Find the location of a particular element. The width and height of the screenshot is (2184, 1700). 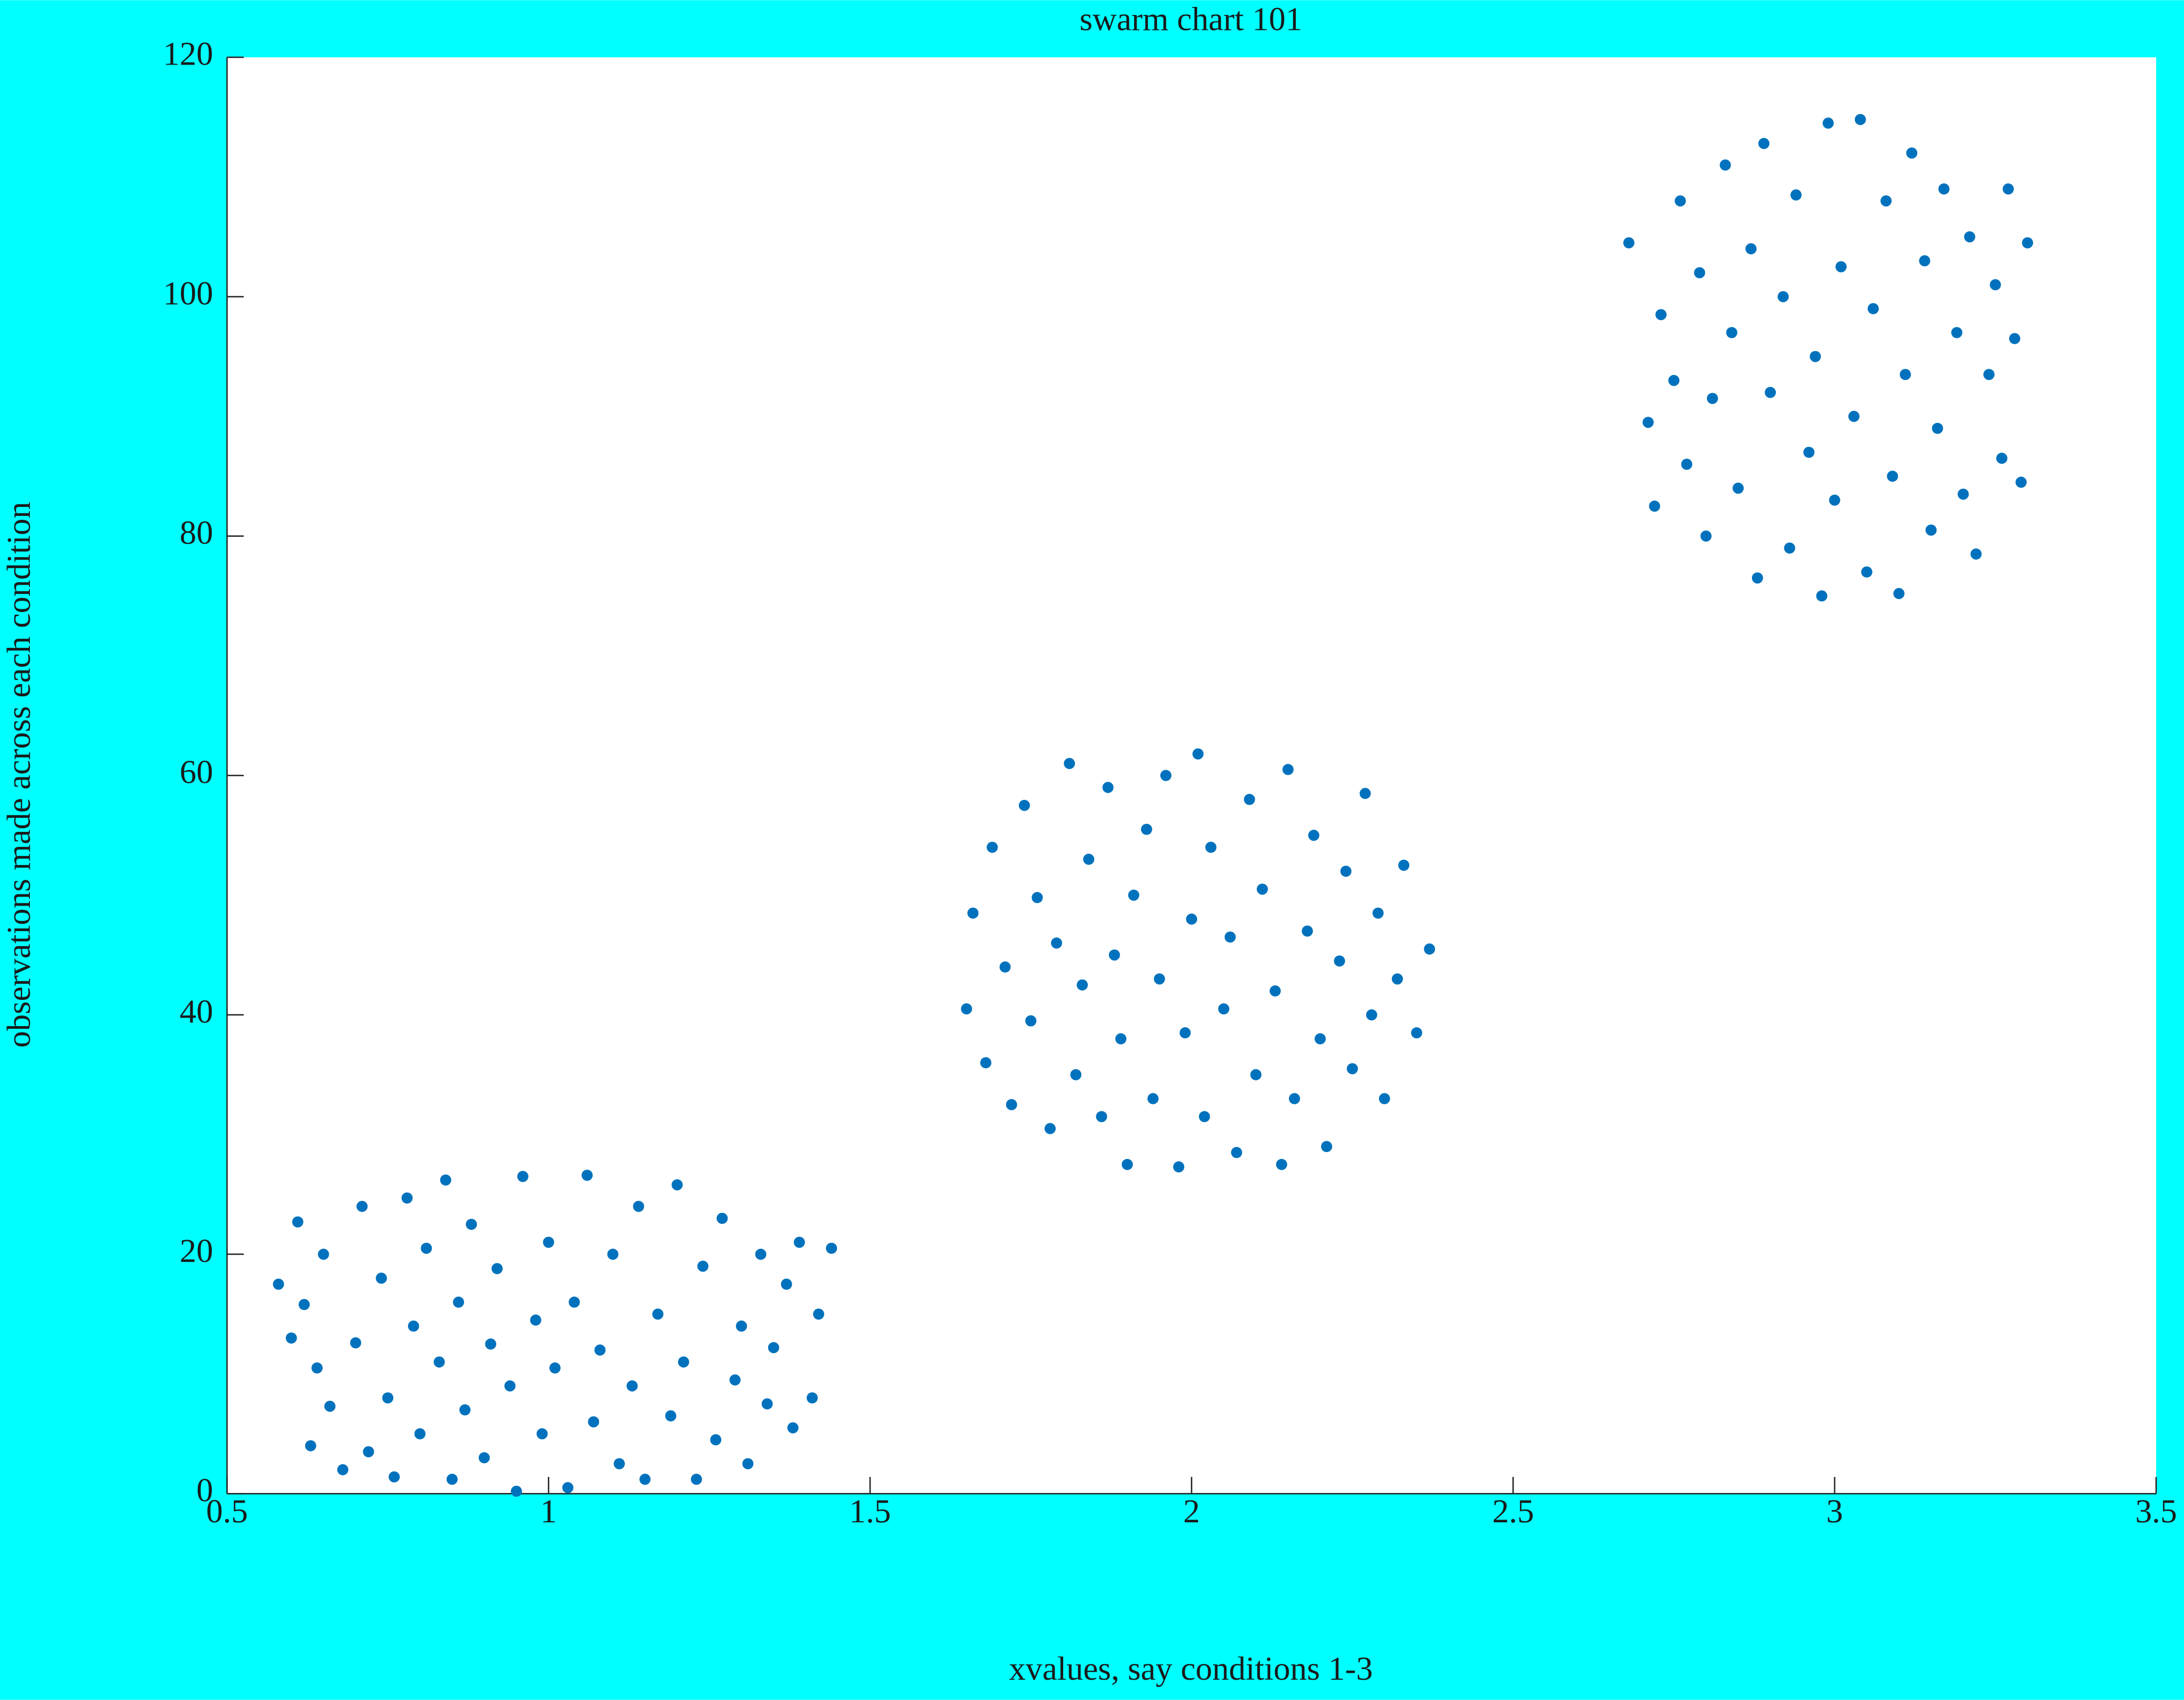

x-tick-label: 1 is located at coordinates (548, 1511).